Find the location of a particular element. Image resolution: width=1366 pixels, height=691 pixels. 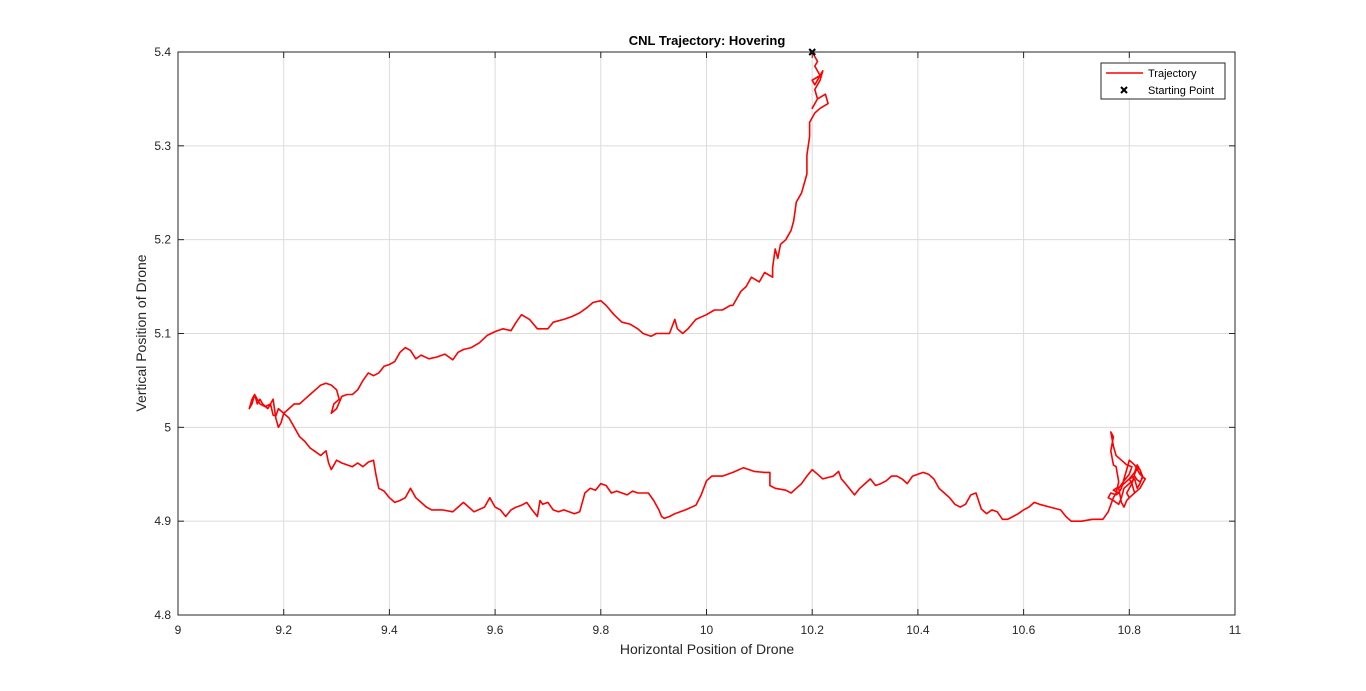

y-tick-label: 5.2 is located at coordinates (162, 240).